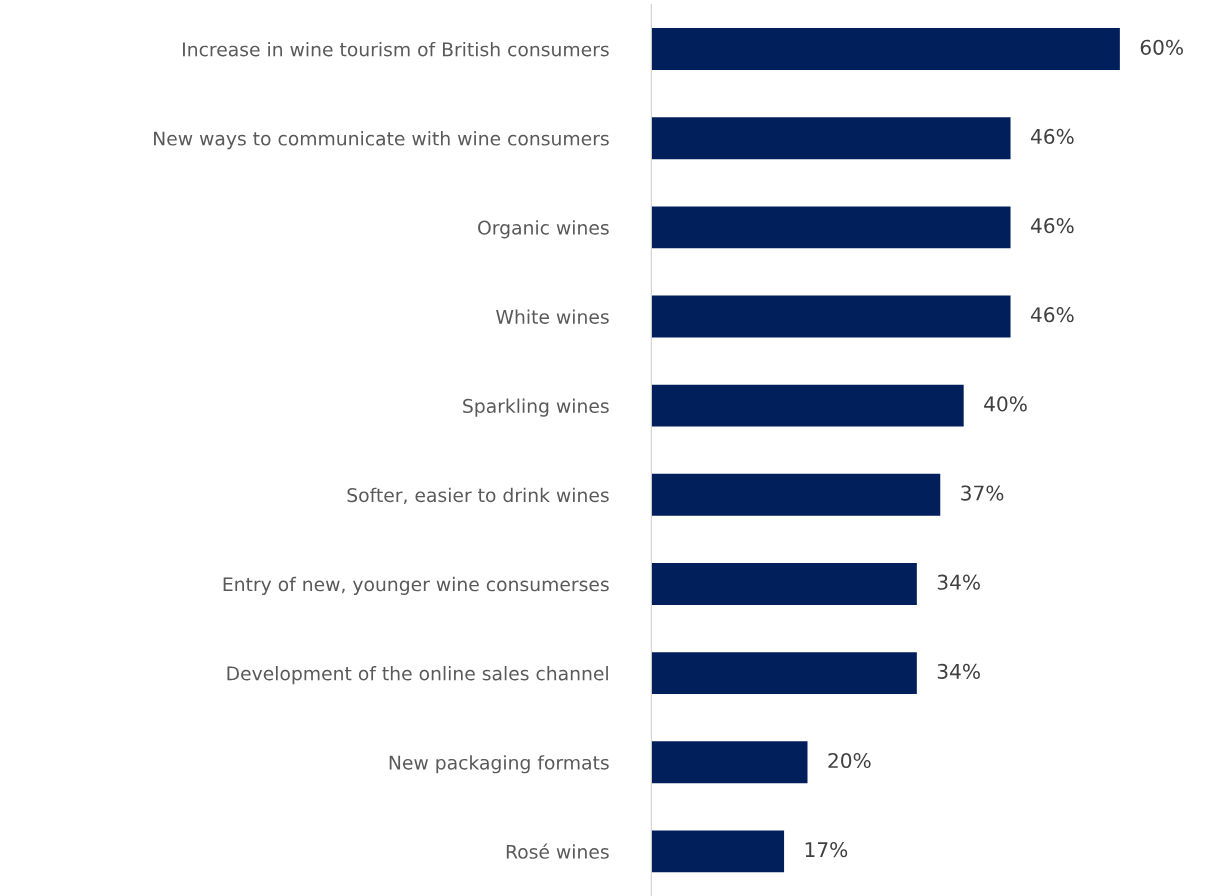 The height and width of the screenshot is (896, 1222). I want to click on y-tick-label: Increase in wine tourism of British consumers, so click(396, 49).